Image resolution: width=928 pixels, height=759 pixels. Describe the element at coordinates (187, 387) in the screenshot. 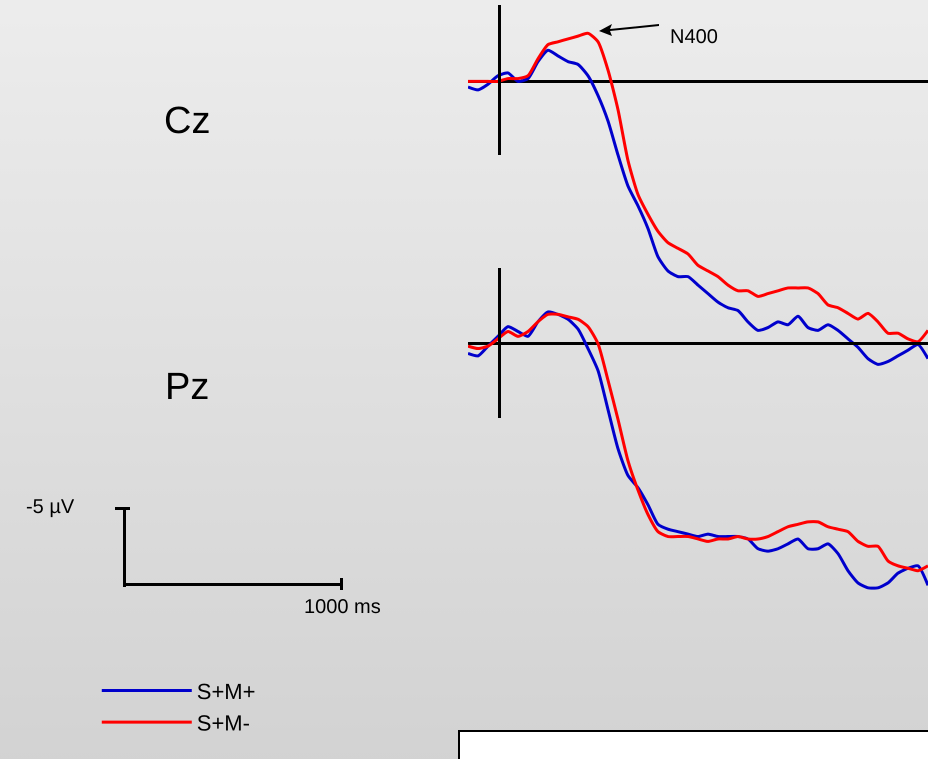

I see `text: Pz` at that location.